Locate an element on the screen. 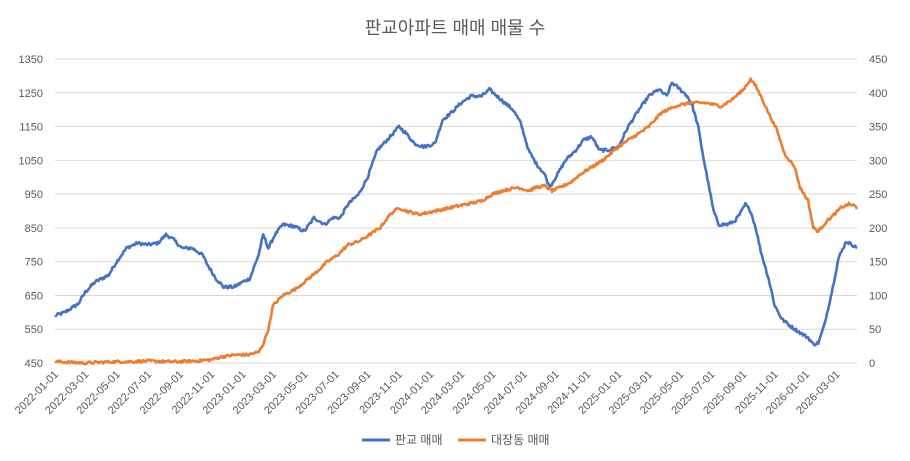  y-right-tick-label: 50 is located at coordinates (875, 330).